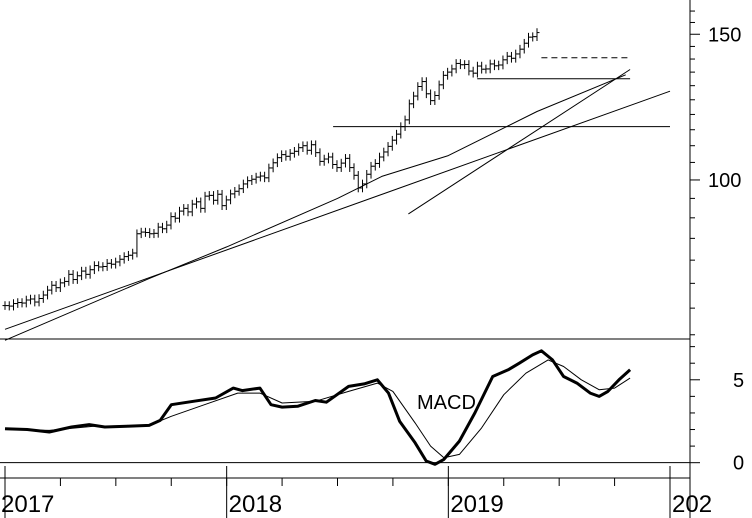  Describe the element at coordinates (476, 504) in the screenshot. I see `year-tick-label: 2019` at that location.